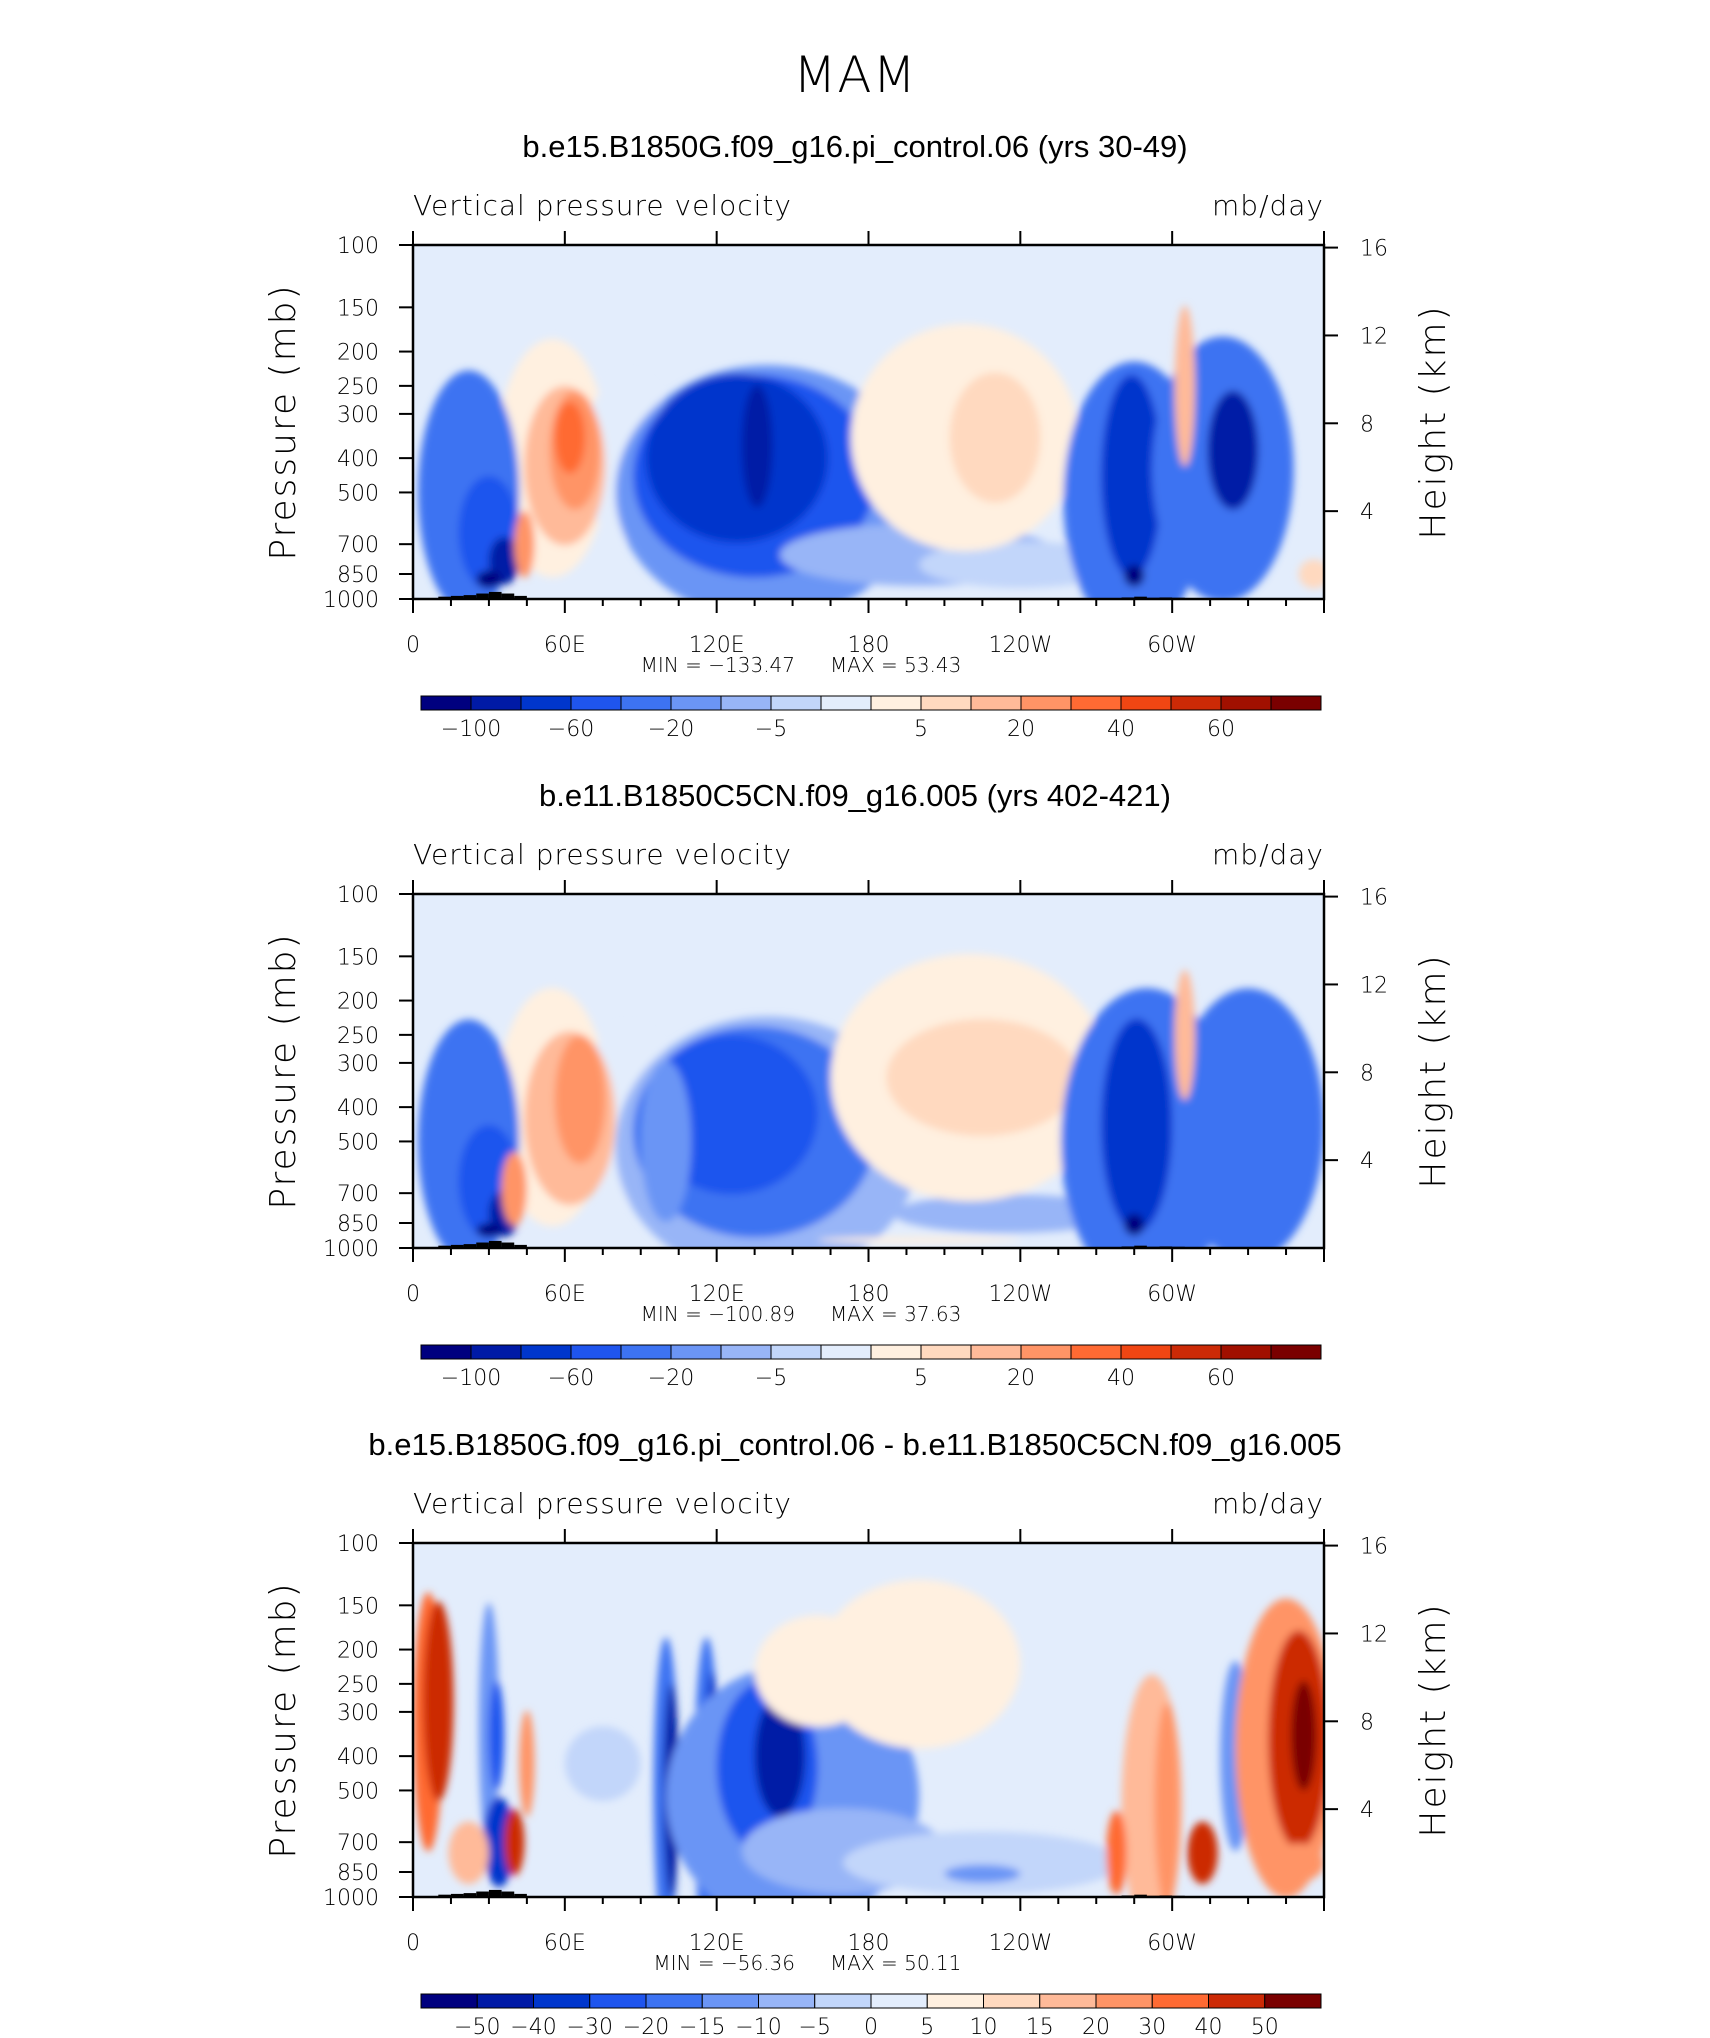 This screenshot has height=2038, width=1710. I want to click on subtitle-right: mb/day, so click(1268, 854).